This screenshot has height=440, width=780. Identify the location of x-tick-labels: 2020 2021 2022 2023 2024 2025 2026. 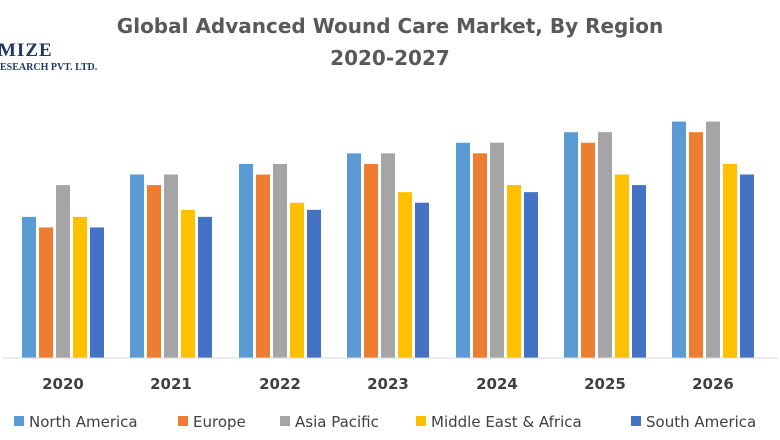
(388, 384).